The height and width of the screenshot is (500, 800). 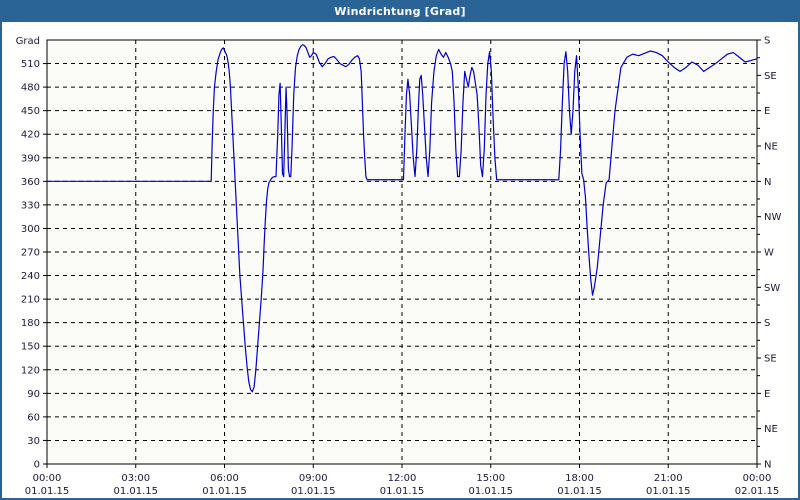 I want to click on y-axis-tick-label: 150, so click(x=30, y=347).